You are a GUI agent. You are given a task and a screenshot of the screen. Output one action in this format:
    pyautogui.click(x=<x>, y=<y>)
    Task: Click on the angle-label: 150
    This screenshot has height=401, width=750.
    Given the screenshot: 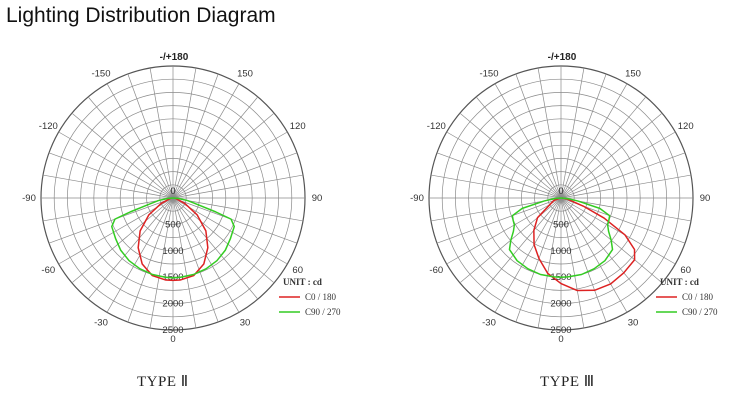 What is the action you would take?
    pyautogui.click(x=245, y=73)
    